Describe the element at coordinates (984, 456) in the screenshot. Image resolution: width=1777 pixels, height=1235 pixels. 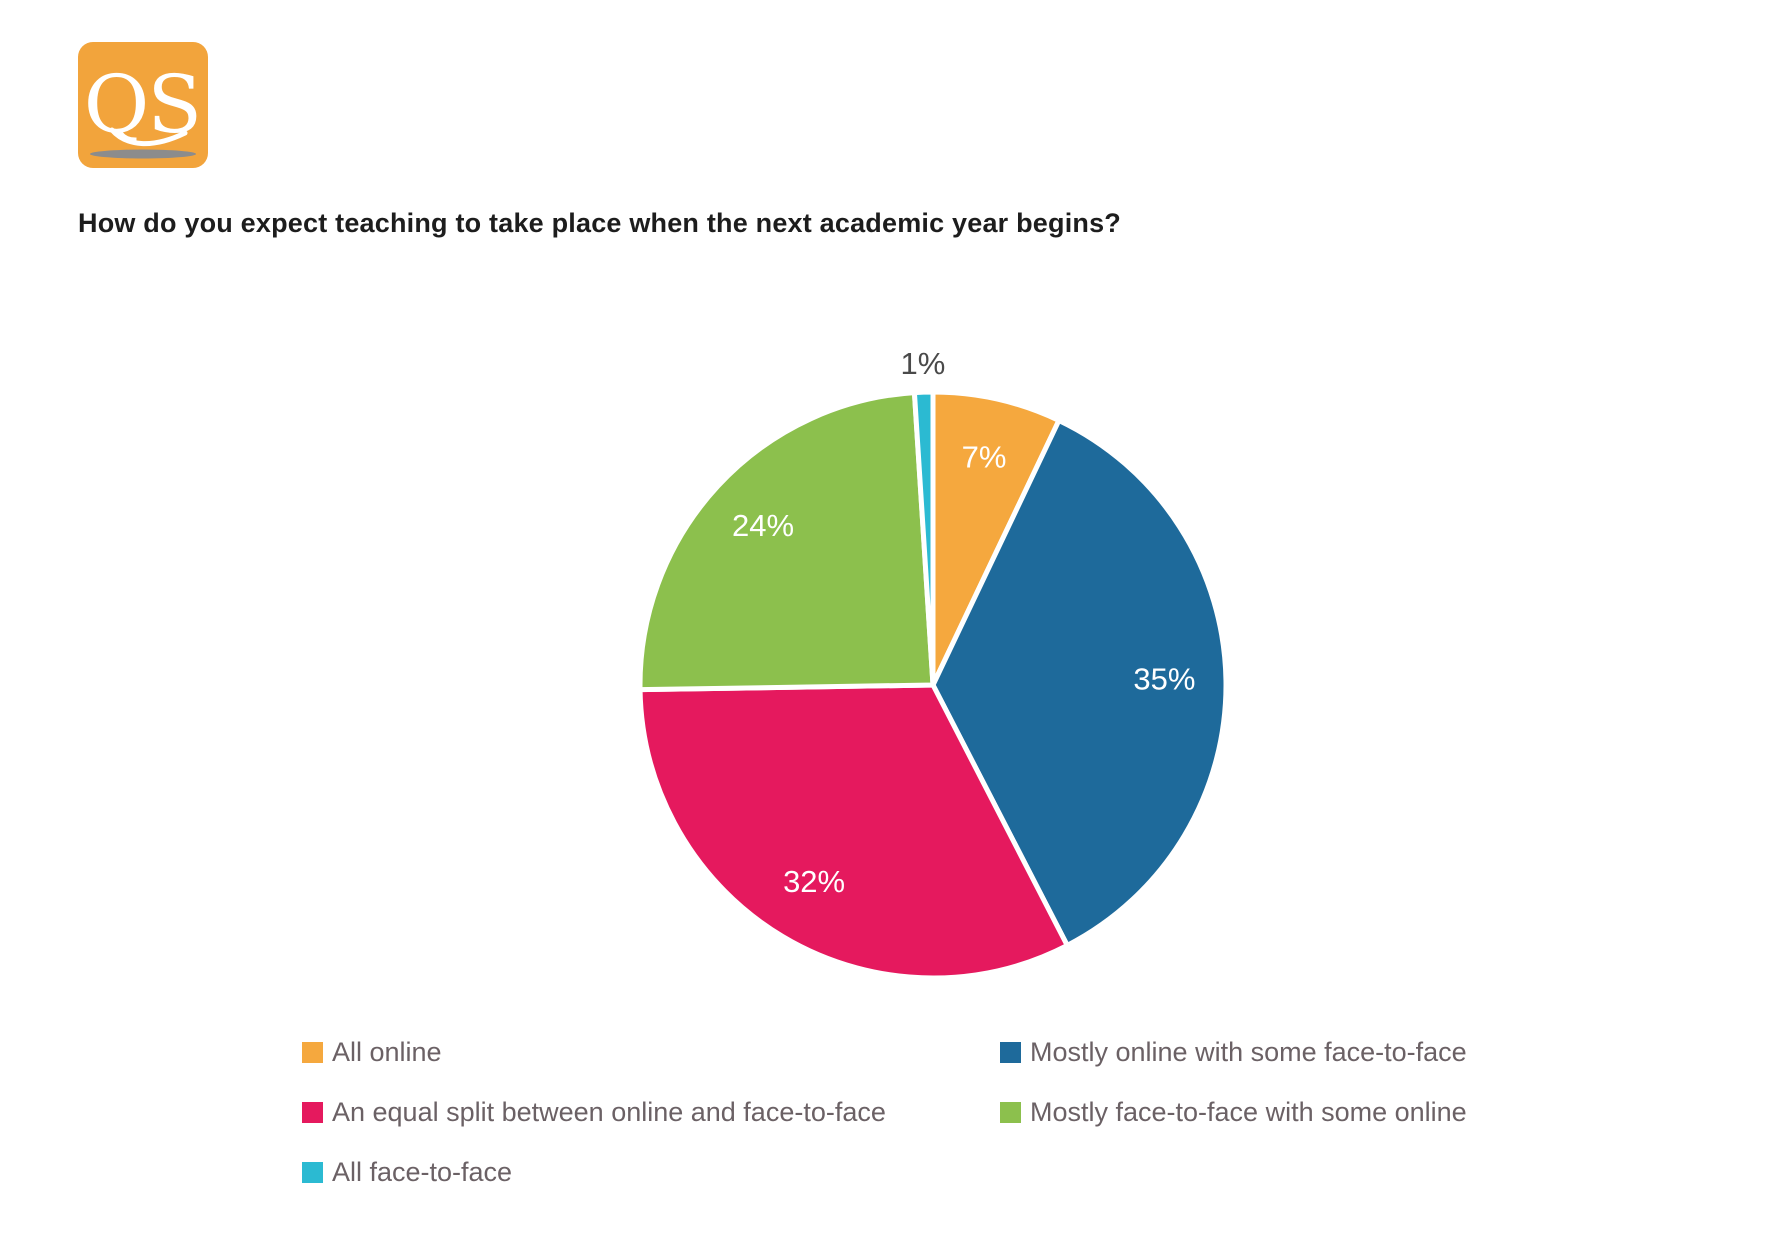
I see `slice-label-0: 7%` at that location.